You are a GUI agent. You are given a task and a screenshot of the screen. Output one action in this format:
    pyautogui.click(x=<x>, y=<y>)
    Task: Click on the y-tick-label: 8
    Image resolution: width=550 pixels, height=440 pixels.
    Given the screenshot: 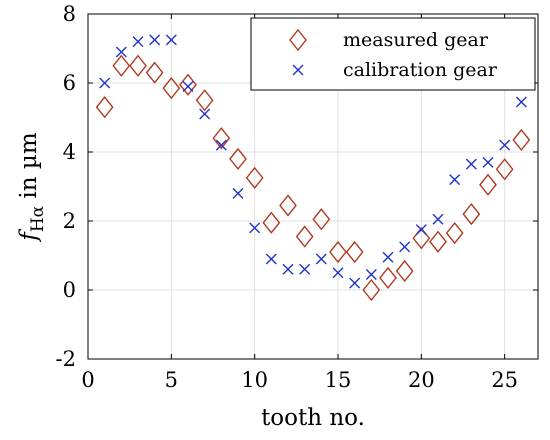 What is the action you would take?
    pyautogui.click(x=69, y=14)
    